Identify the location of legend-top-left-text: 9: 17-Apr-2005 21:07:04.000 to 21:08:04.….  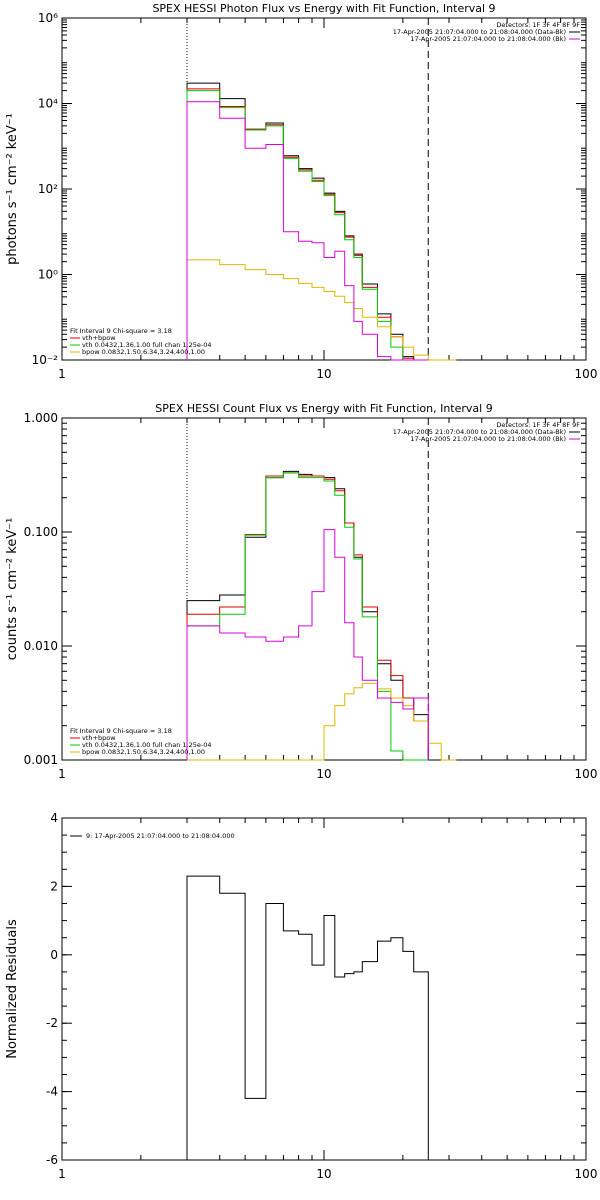
(160, 836).